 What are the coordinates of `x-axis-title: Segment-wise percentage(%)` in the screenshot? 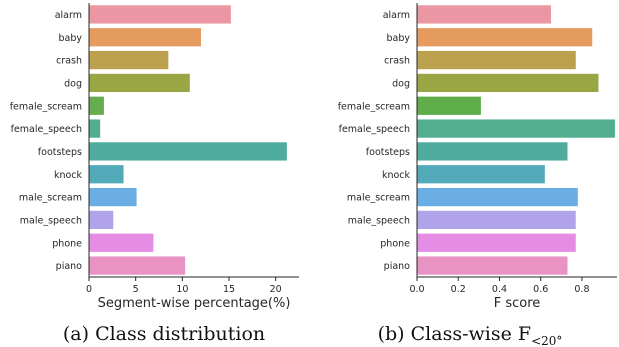 It's located at (194, 303).